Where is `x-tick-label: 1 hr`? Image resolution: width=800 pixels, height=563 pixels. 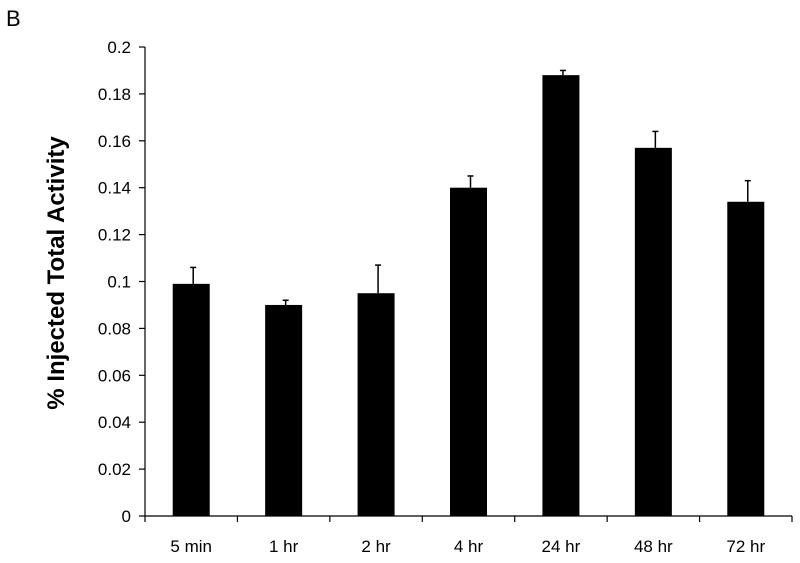
x-tick-label: 1 hr is located at coordinates (284, 546).